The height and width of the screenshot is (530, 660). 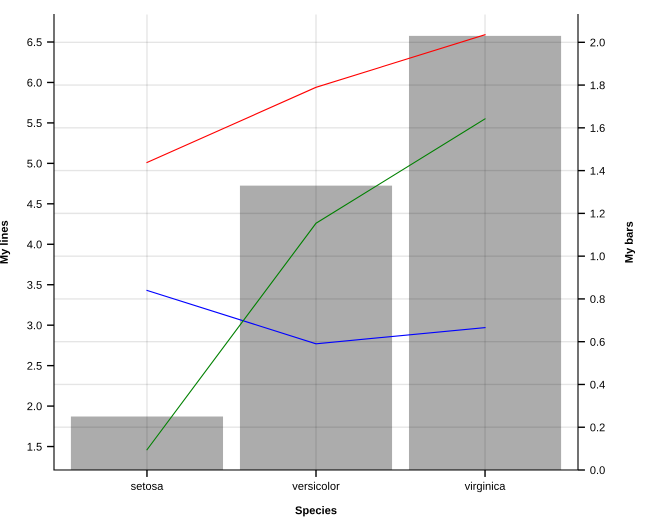 What do you see at coordinates (34, 244) in the screenshot?
I see `y-tick-label: 4.0` at bounding box center [34, 244].